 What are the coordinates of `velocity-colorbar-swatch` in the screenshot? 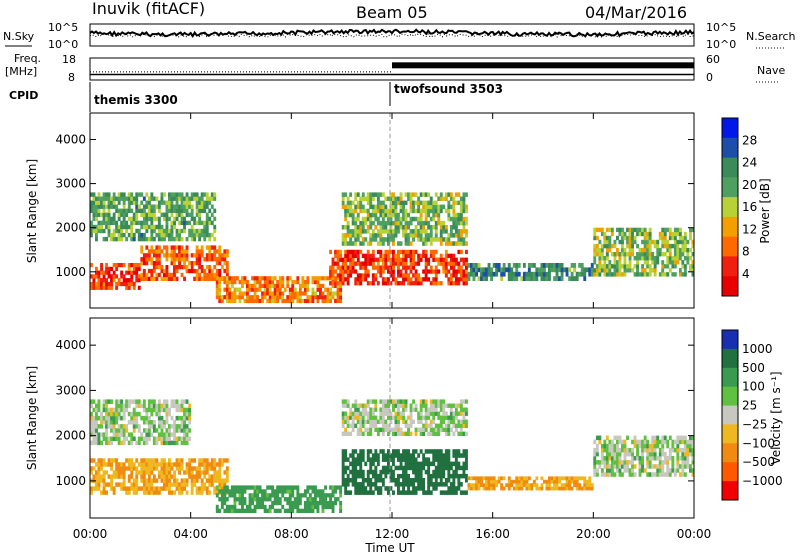 It's located at (730, 472).